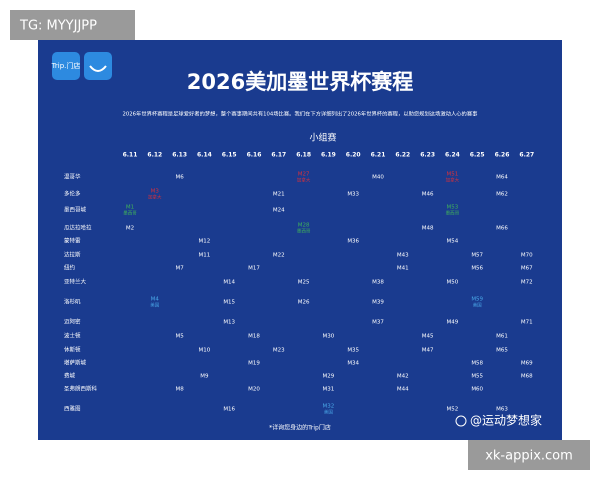  Describe the element at coordinates (229, 283) in the screenshot. I see `match: M14` at that location.